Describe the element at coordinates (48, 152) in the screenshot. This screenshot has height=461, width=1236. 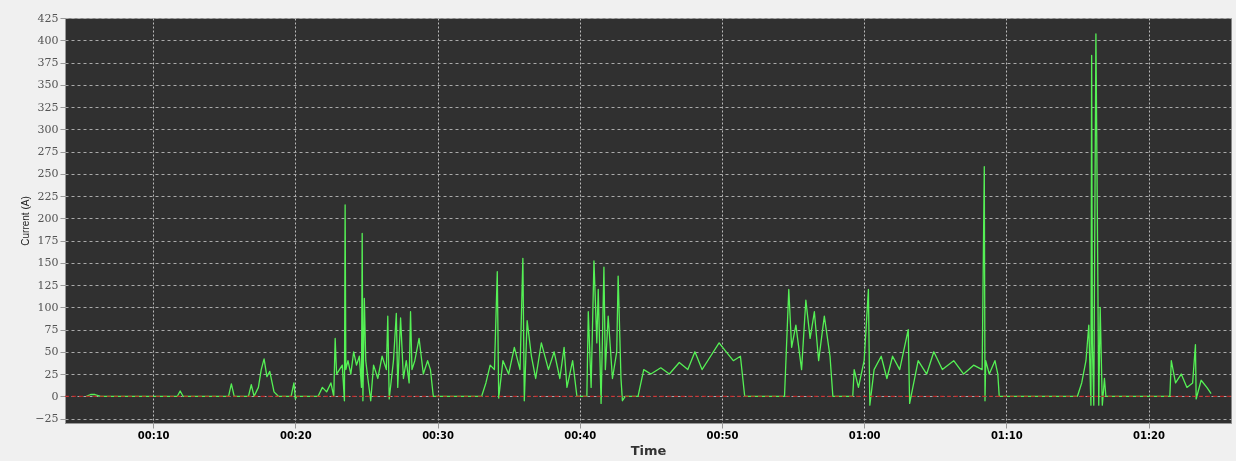
I see `y-tick-label: 275` at that location.